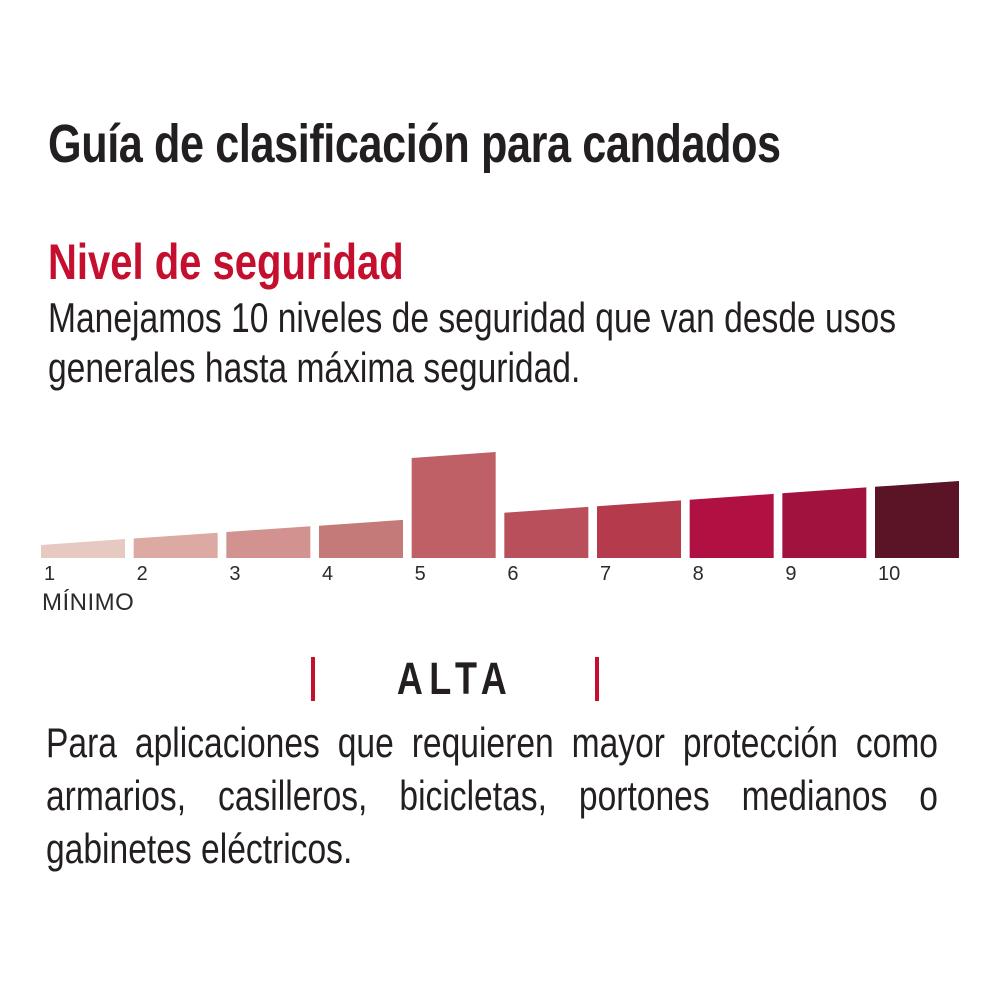 This screenshot has height=1000, width=1000. Describe the element at coordinates (889, 574) in the screenshot. I see `chart-axis-label-10: 10` at that location.